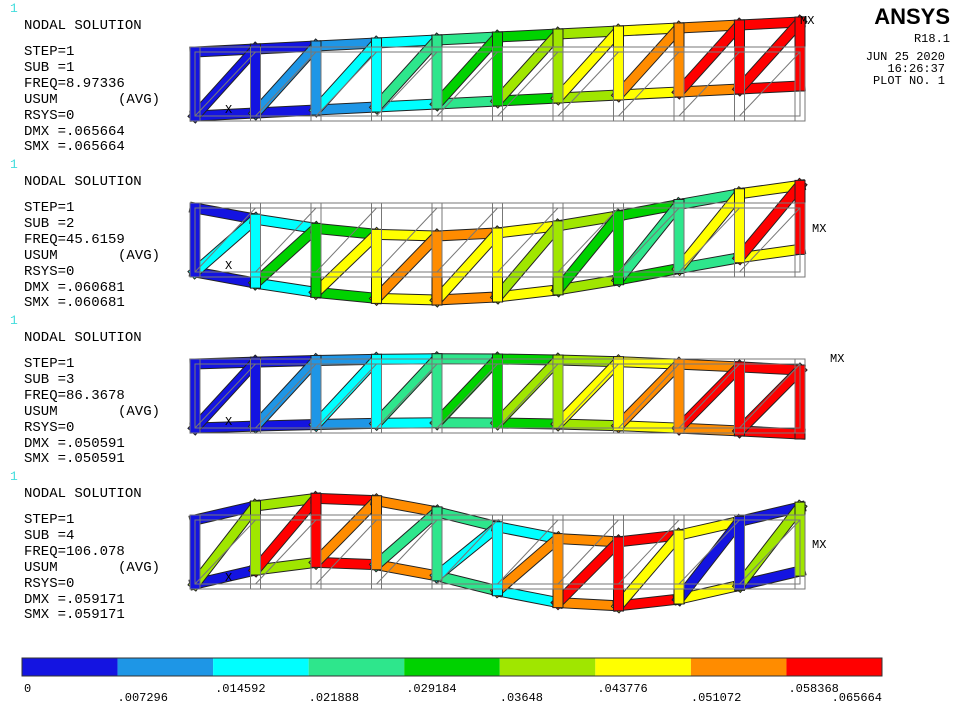  Describe the element at coordinates (74, 303) in the screenshot. I see `info-smx: SMX =.060681` at that location.